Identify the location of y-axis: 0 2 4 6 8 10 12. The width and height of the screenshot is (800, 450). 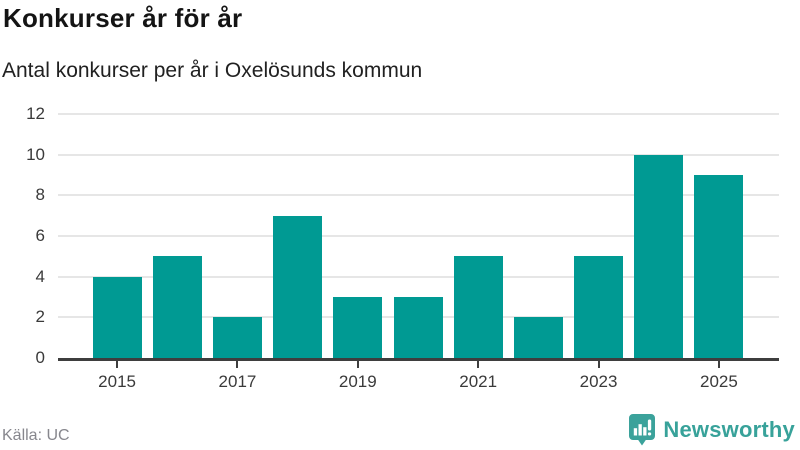
(22, 235).